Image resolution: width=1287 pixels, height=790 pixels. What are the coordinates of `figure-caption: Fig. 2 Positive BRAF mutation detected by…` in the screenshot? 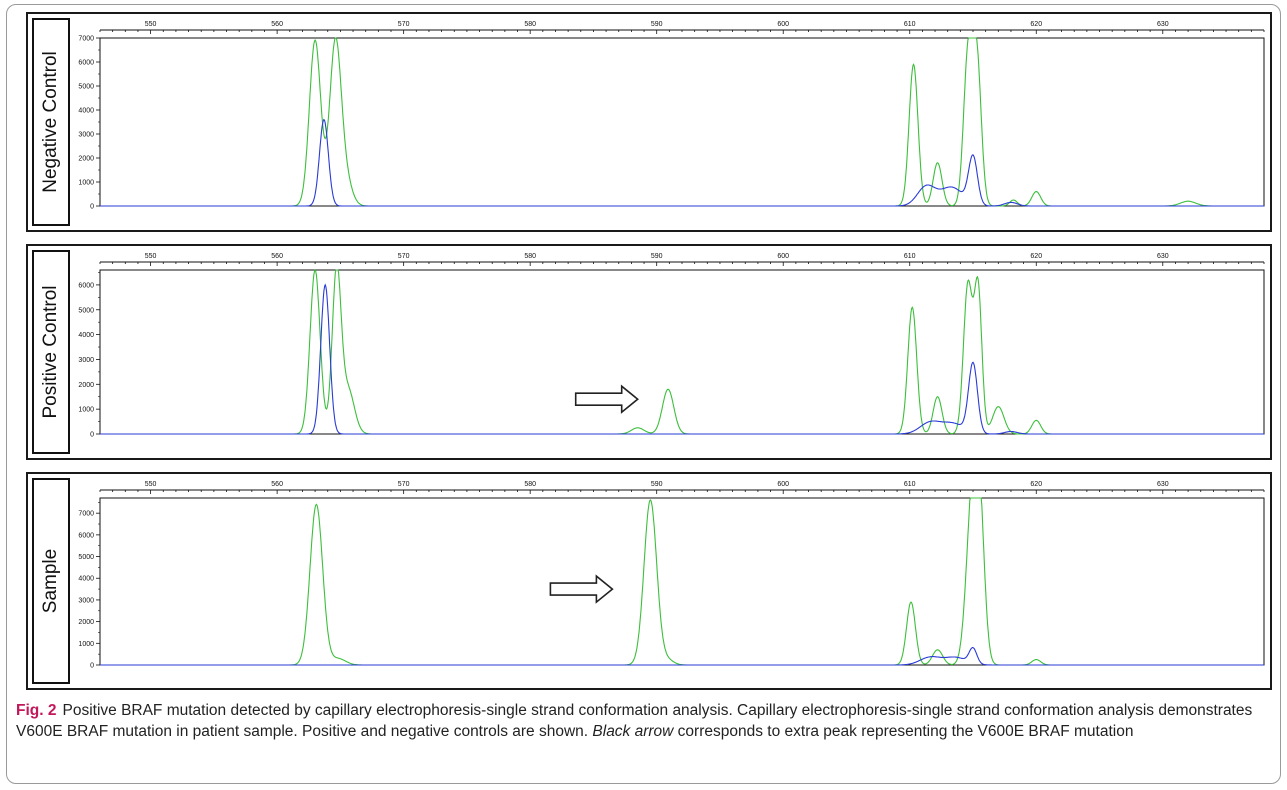 It's located at (641, 721).